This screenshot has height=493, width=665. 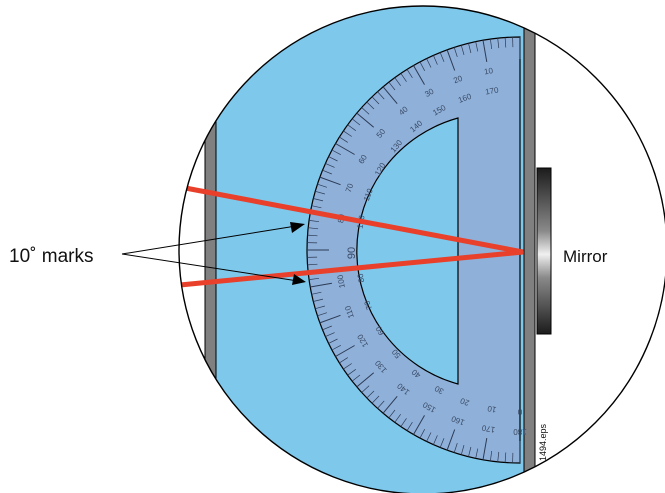 What do you see at coordinates (361, 277) in the screenshot?
I see `protractor-inner-label: 80` at bounding box center [361, 277].